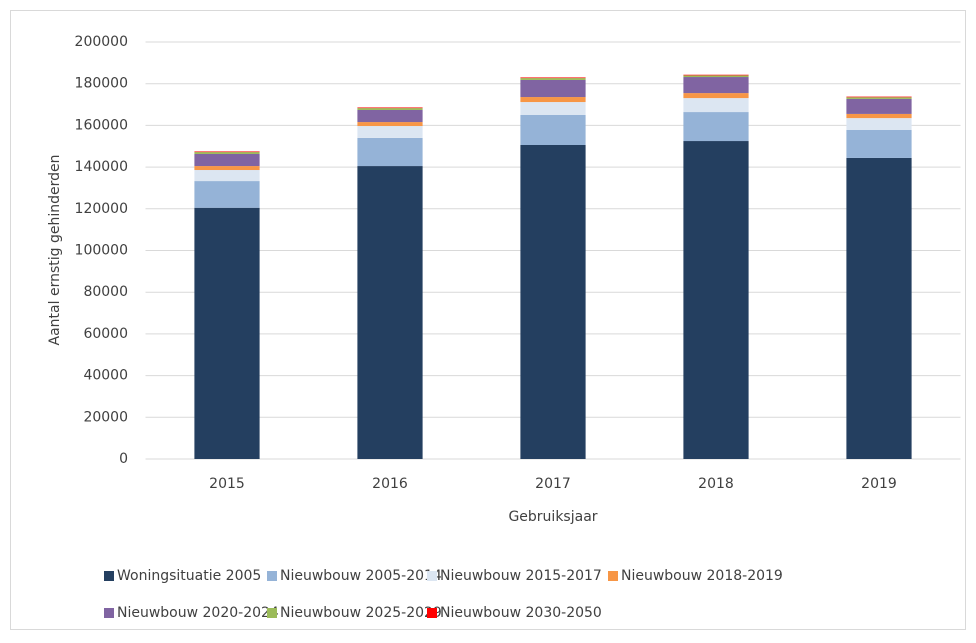 The height and width of the screenshot is (643, 976). I want to click on y-tick-label: 40000, so click(105, 376).